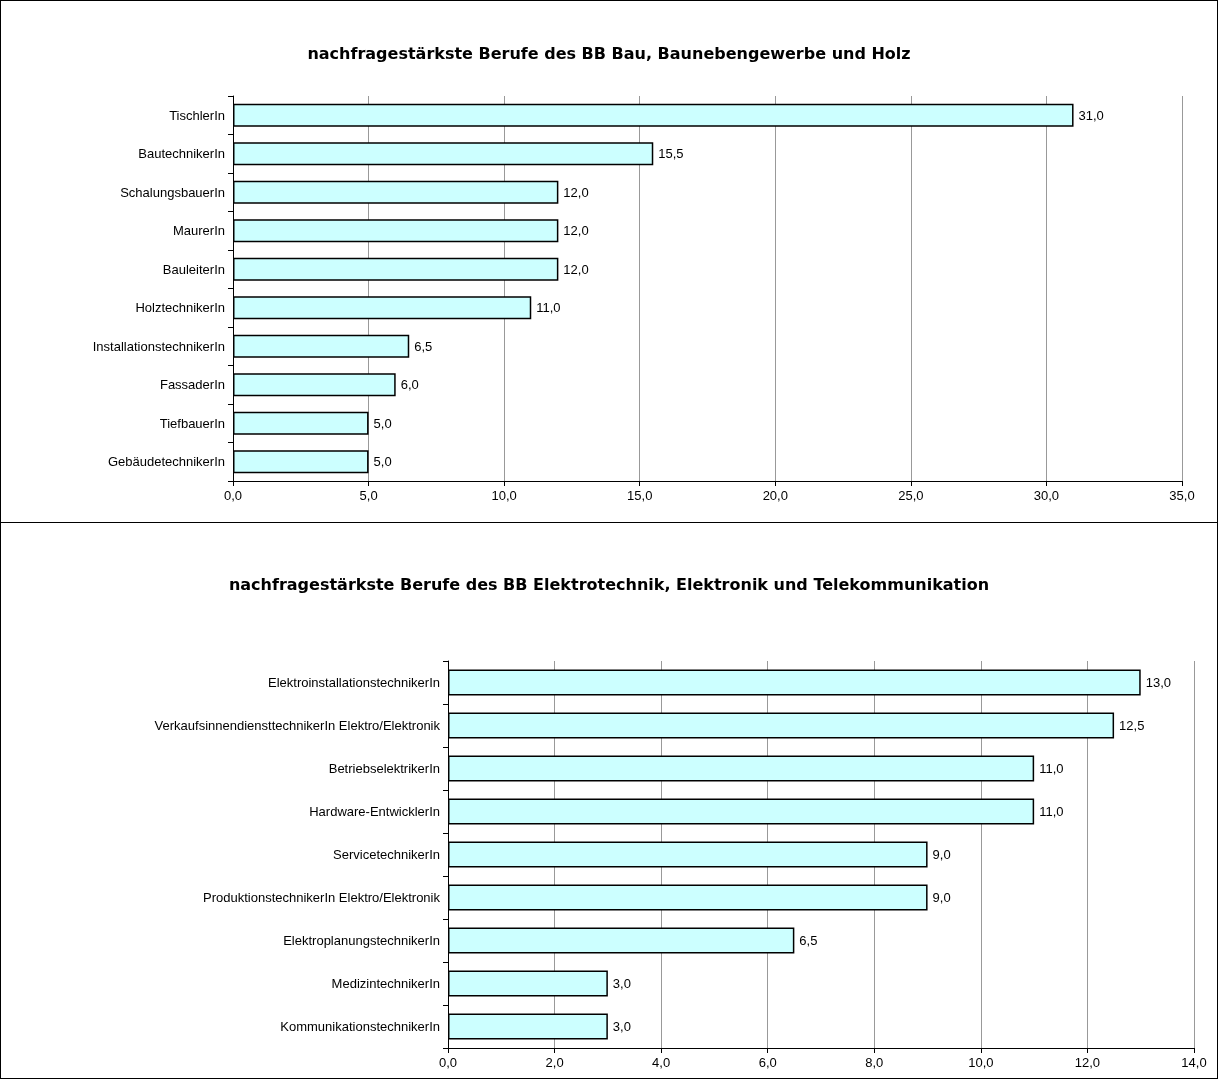 Image resolution: width=1218 pixels, height=1079 pixels. Describe the element at coordinates (192, 423) in the screenshot. I see `y-tick-label: TiefbauerIn` at that location.